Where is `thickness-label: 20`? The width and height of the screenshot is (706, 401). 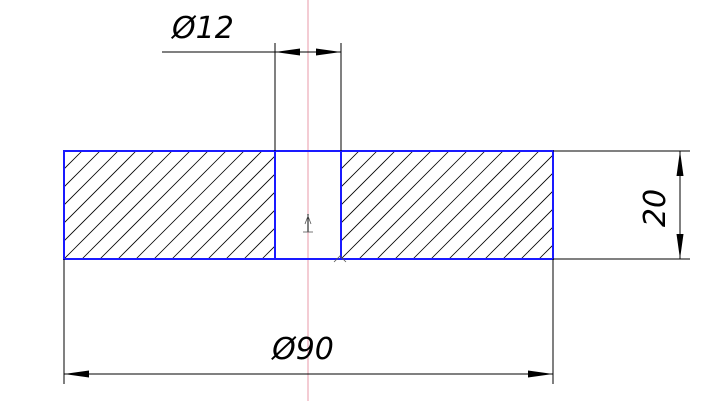 thickness-label: 20 is located at coordinates (655, 208).